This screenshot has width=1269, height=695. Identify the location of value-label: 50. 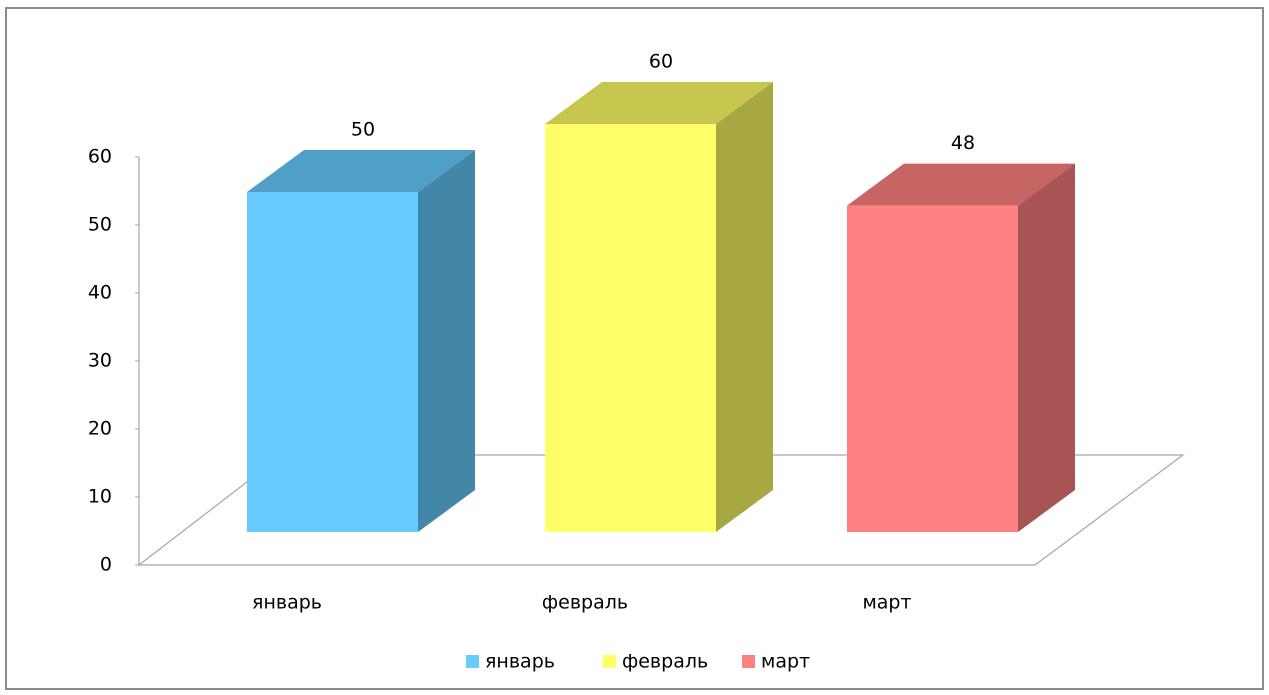
(363, 130).